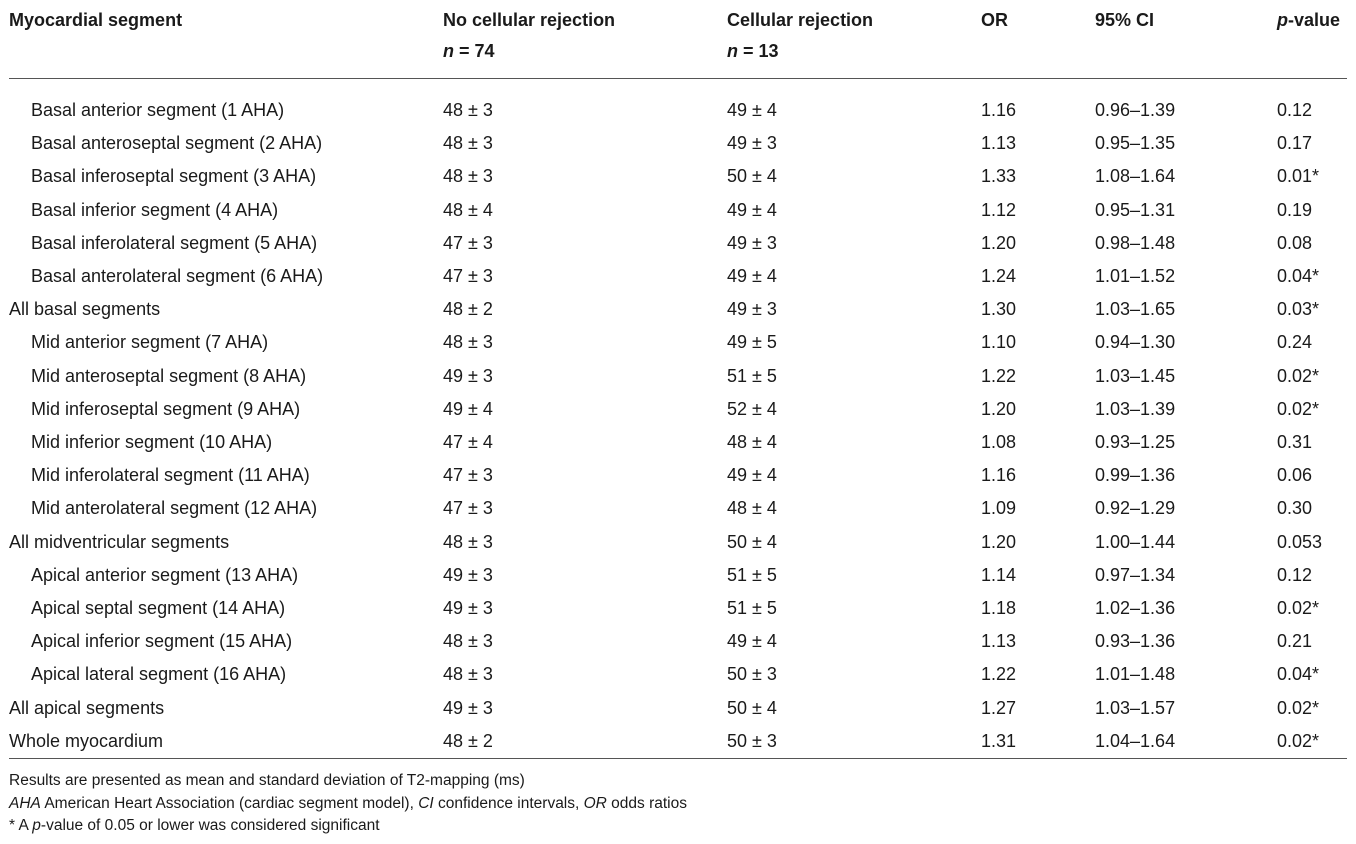  I want to click on no-rejection-cell: 48 ± 2, so click(468, 309).